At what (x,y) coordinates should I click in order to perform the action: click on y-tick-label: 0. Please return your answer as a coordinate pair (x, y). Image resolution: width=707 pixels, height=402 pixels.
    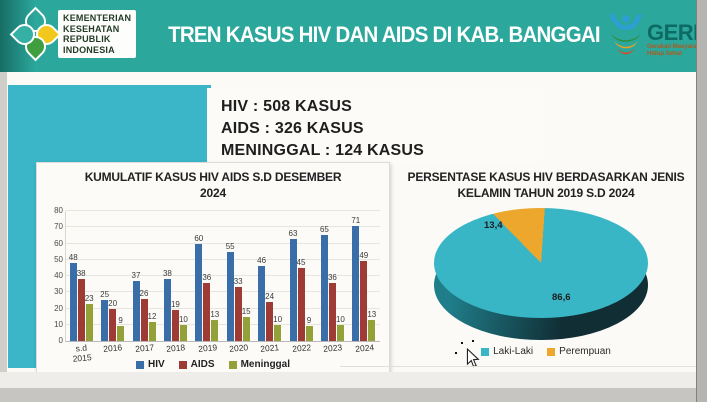
    Looking at the image, I should click on (60, 340).